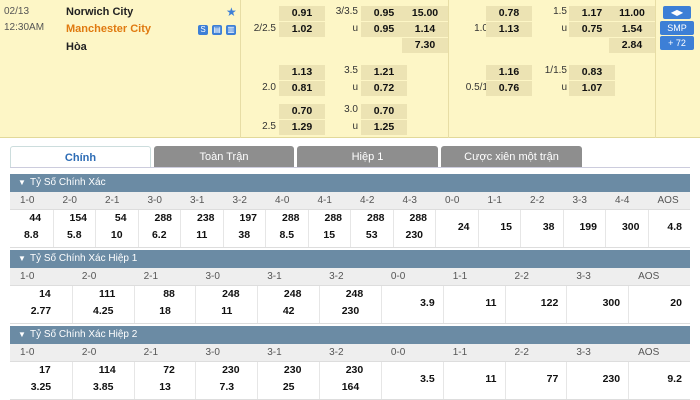 The image size is (700, 400). I want to click on away-score-odds: 13, so click(165, 387).